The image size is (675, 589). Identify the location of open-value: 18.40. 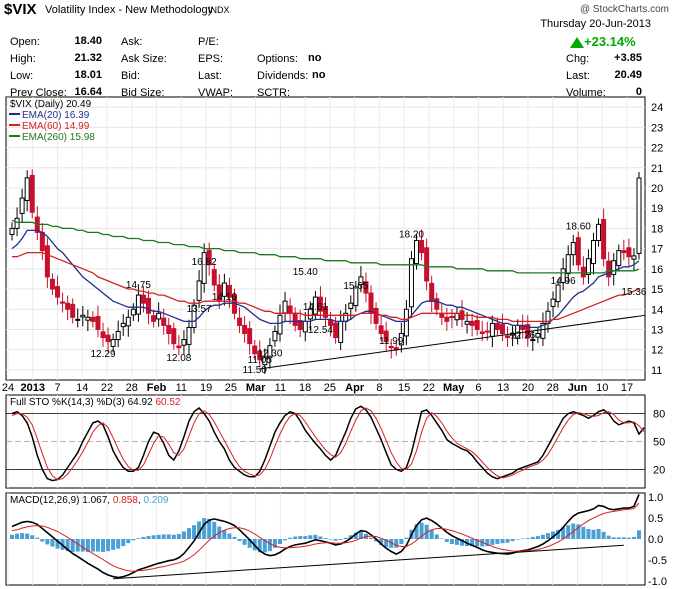
(88, 41).